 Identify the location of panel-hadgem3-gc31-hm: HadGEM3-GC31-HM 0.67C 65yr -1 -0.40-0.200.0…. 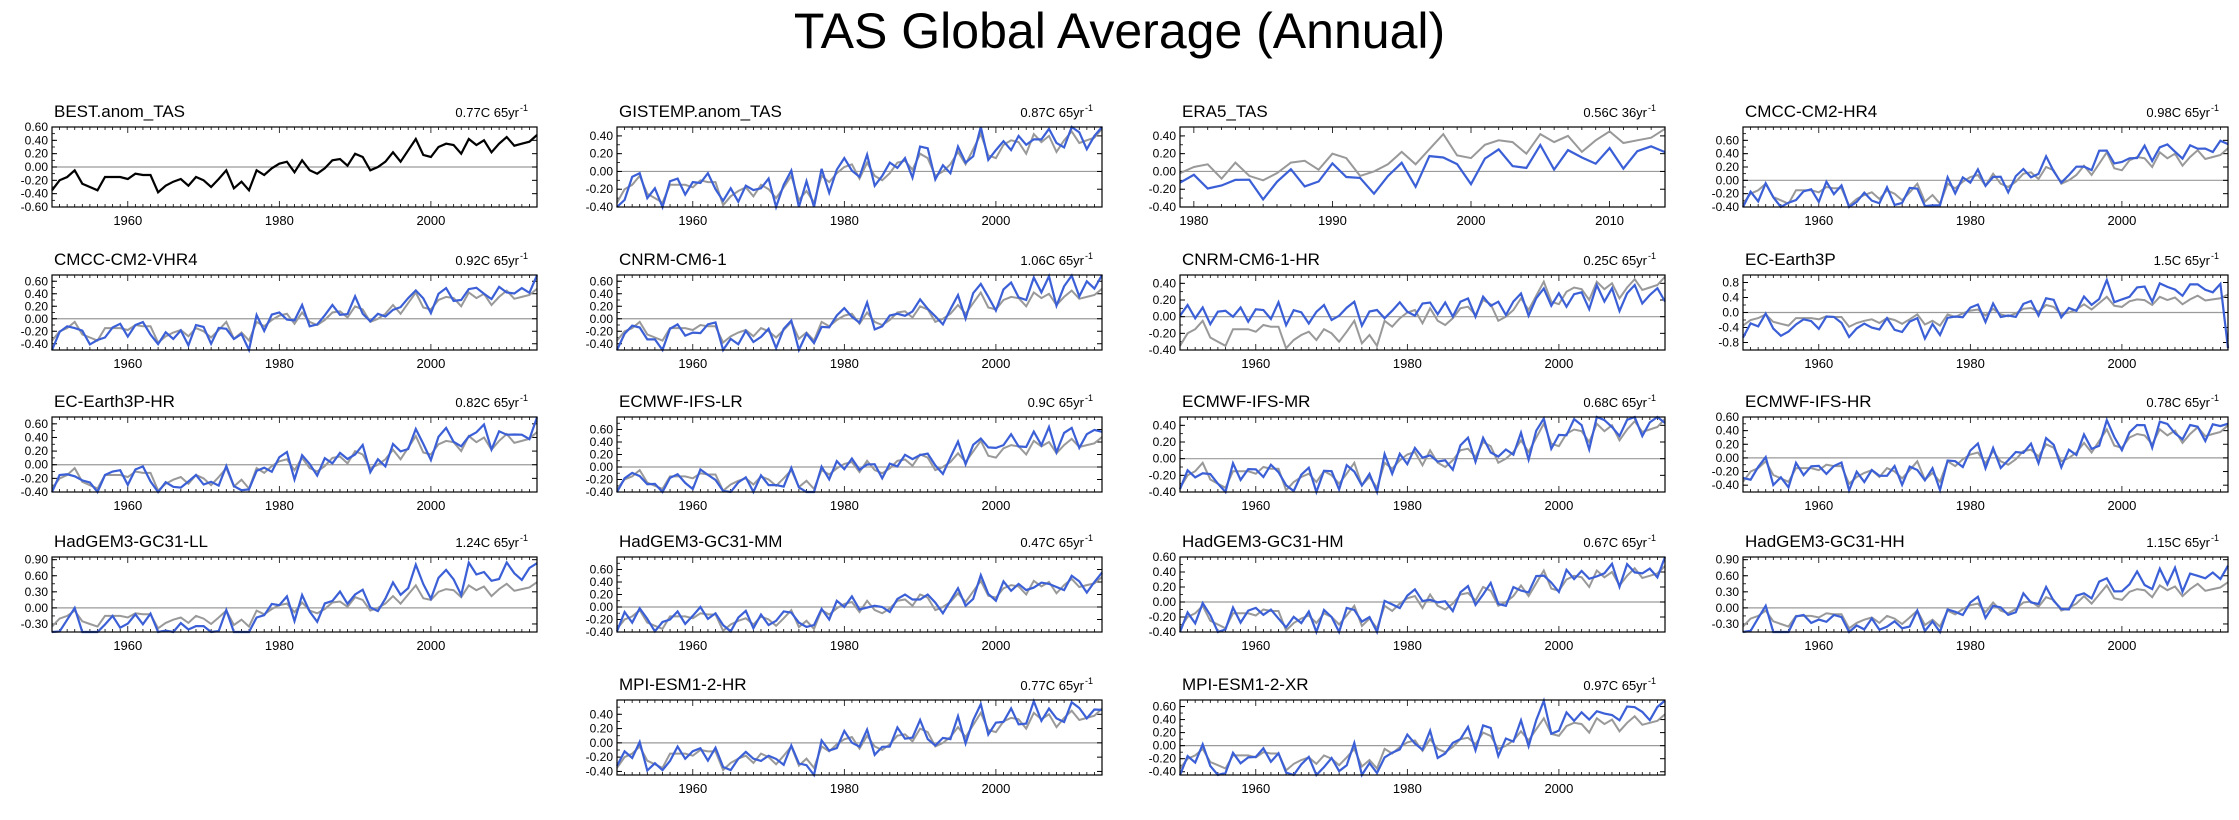
(1408, 592).